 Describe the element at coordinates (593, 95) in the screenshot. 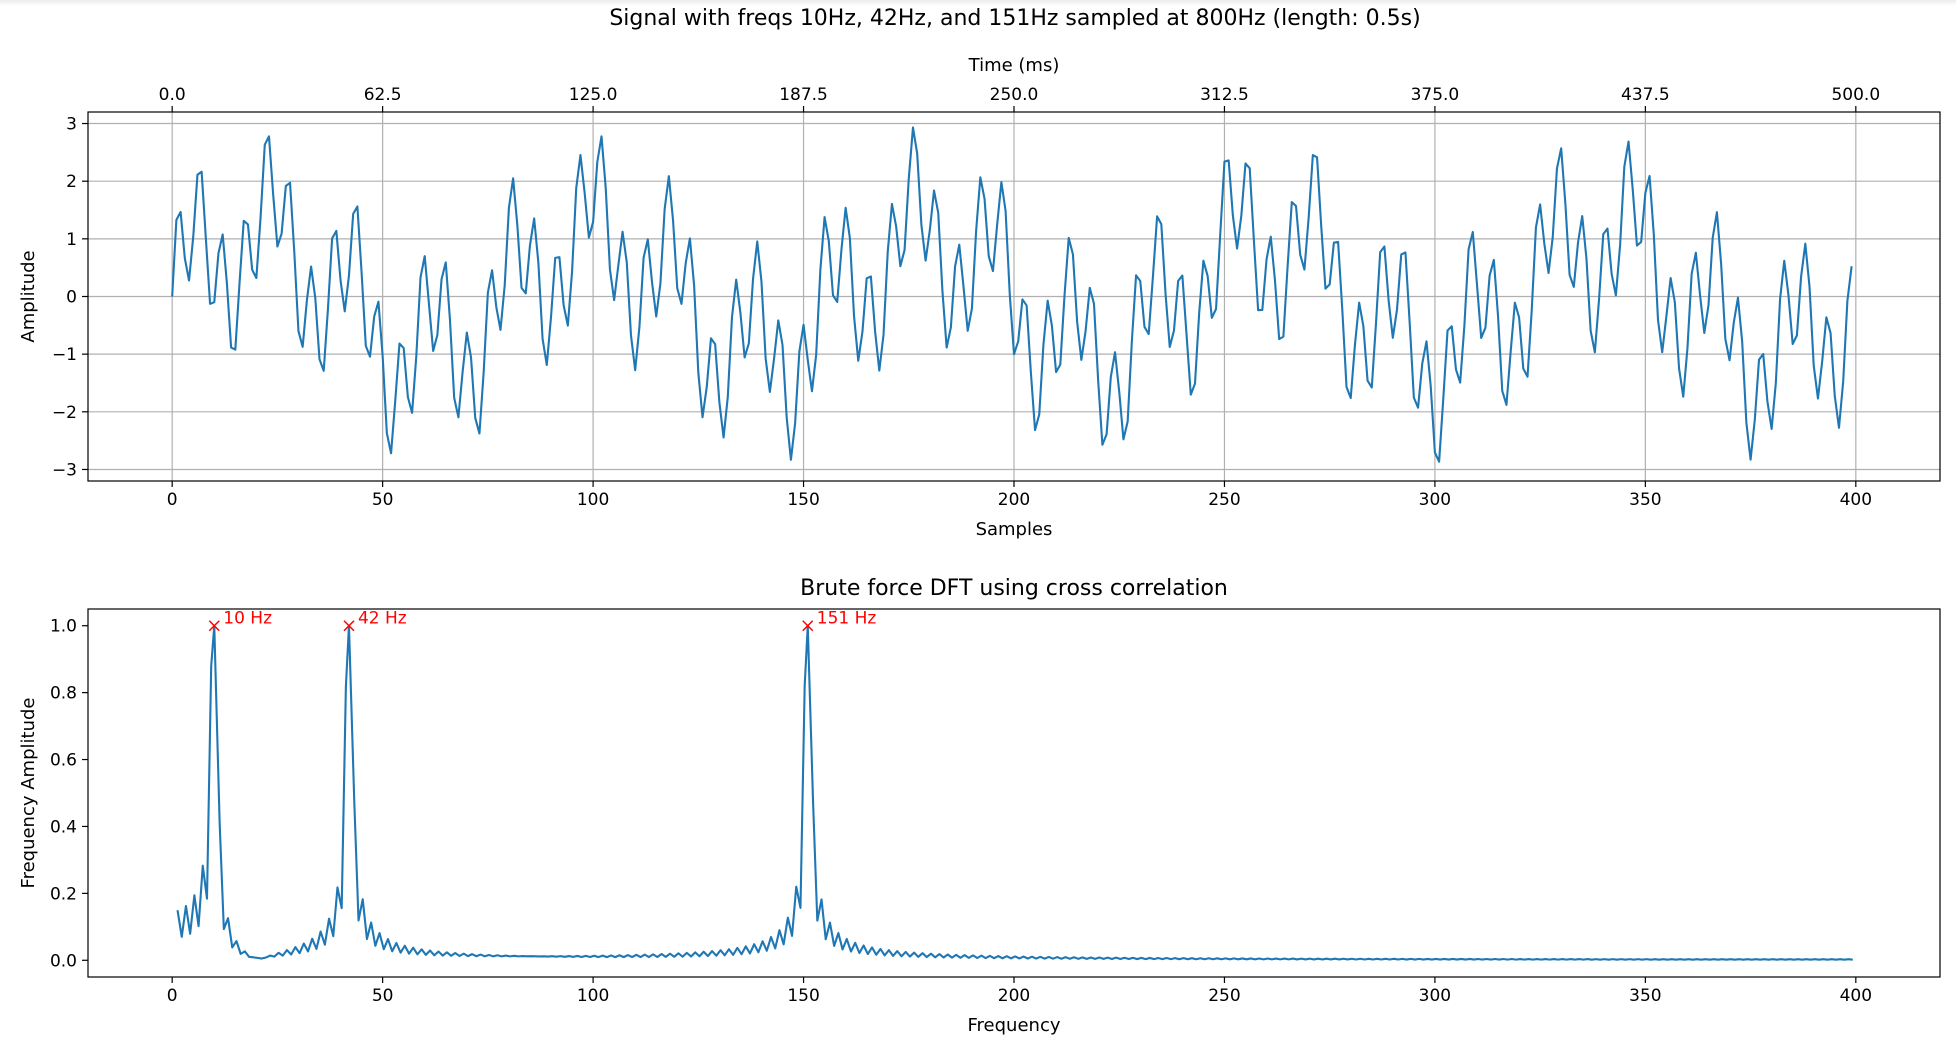

I see `time-tick-label-2: 125.0` at that location.